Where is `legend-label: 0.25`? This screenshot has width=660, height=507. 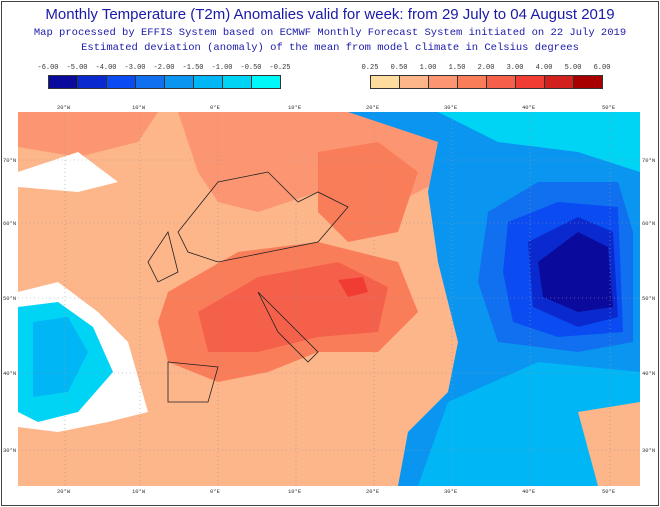 legend-label: 0.25 is located at coordinates (370, 68).